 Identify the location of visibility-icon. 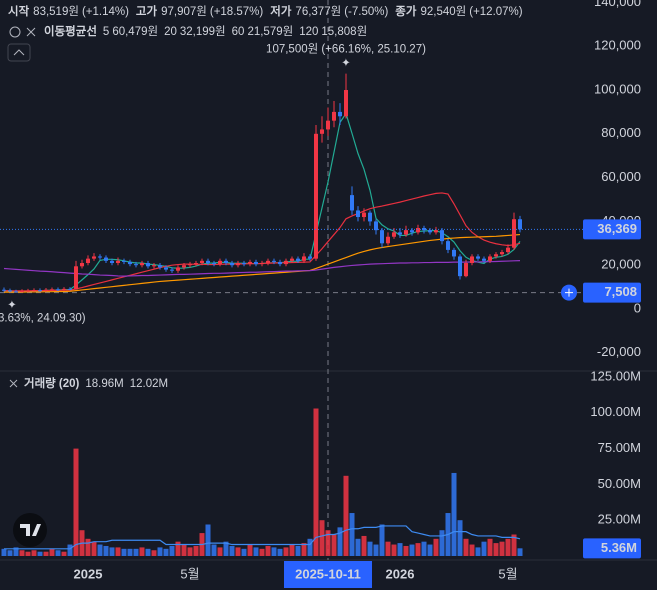
(15, 32).